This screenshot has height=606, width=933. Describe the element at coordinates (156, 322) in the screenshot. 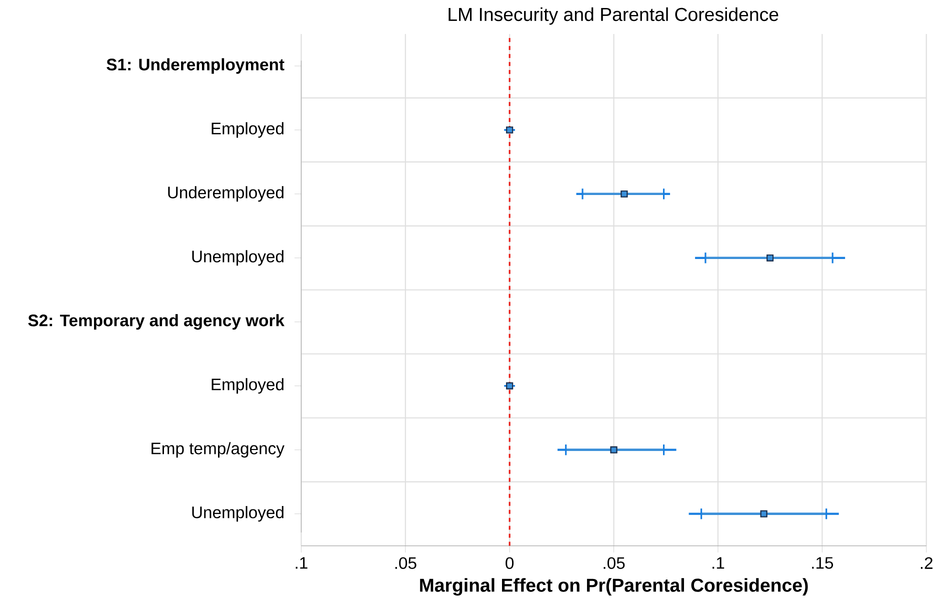

I see `y-tick-label: S2: Temporary and agency work` at that location.